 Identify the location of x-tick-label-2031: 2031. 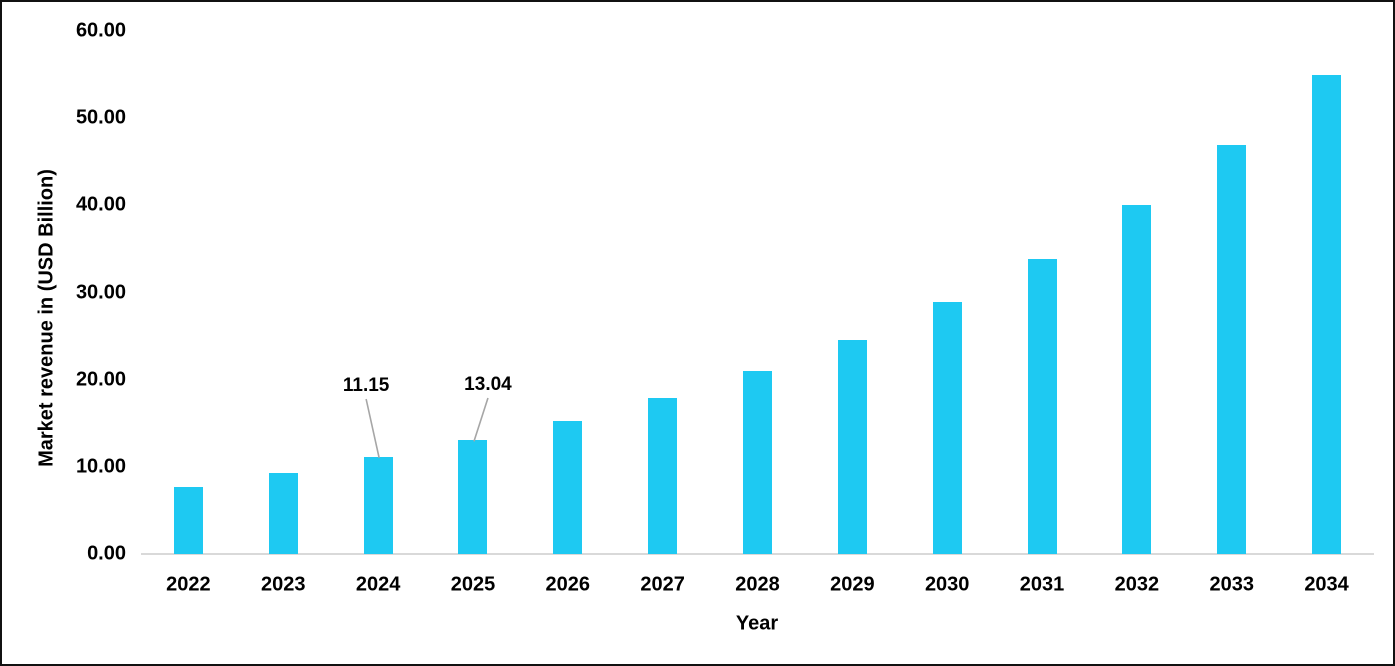
(1042, 584).